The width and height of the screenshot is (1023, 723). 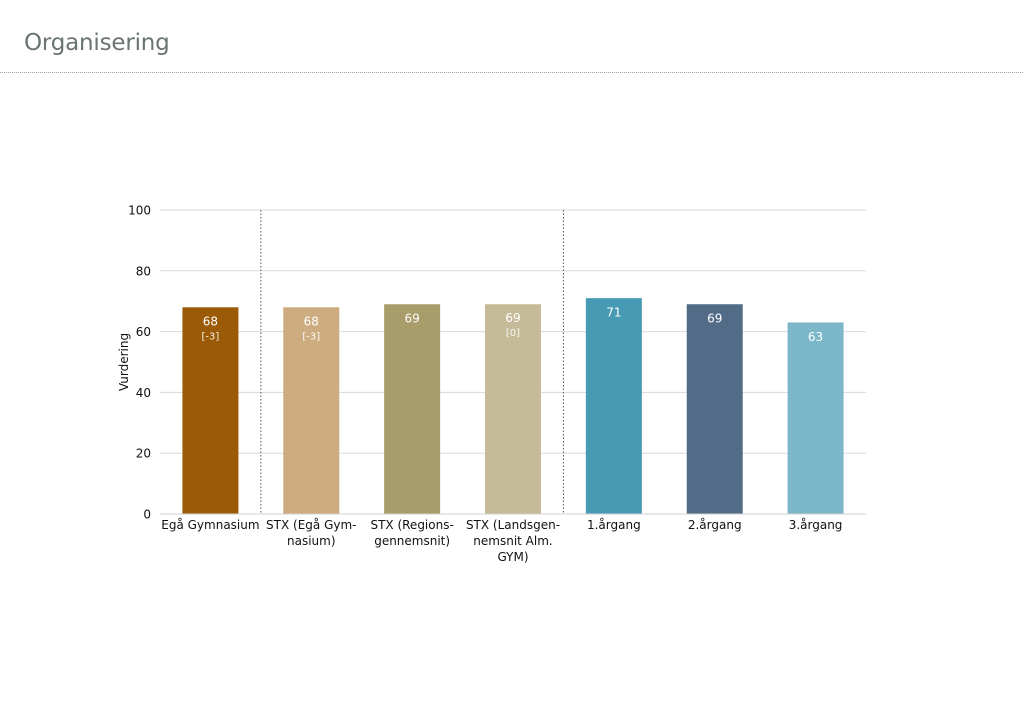 What do you see at coordinates (124, 362) in the screenshot?
I see `y-axis-label: Vurdering` at bounding box center [124, 362].